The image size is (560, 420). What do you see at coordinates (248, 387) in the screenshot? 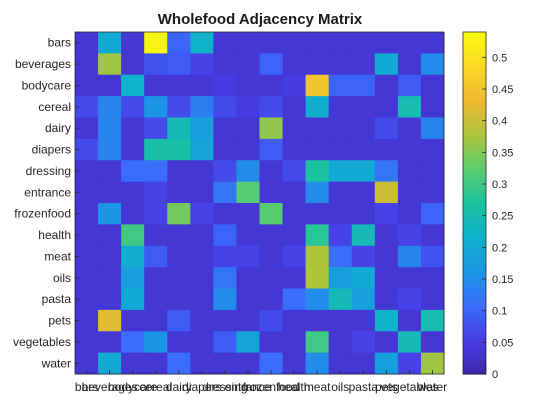
I see `column-label: entrance` at bounding box center [248, 387].